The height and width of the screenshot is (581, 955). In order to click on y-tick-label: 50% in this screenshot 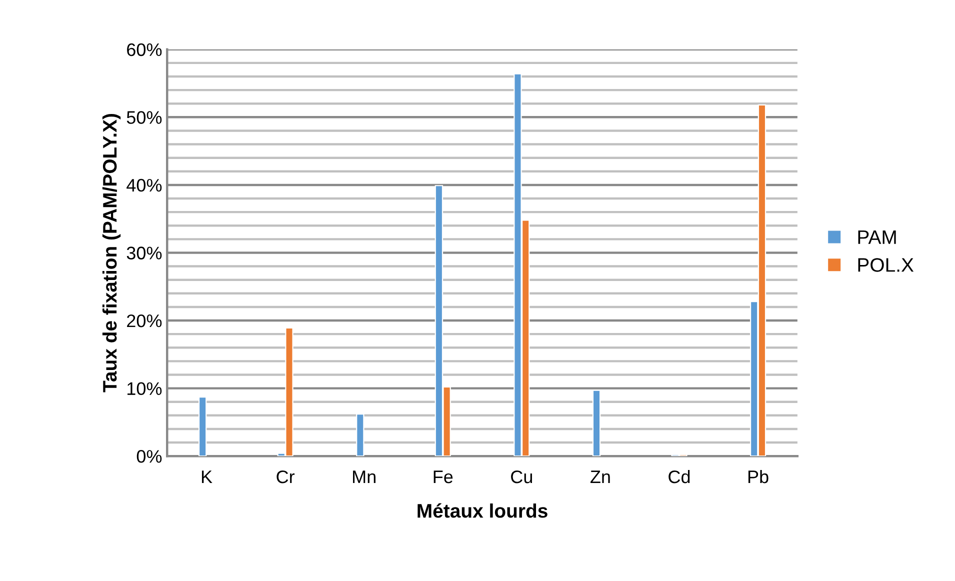, I will do `click(144, 117)`.